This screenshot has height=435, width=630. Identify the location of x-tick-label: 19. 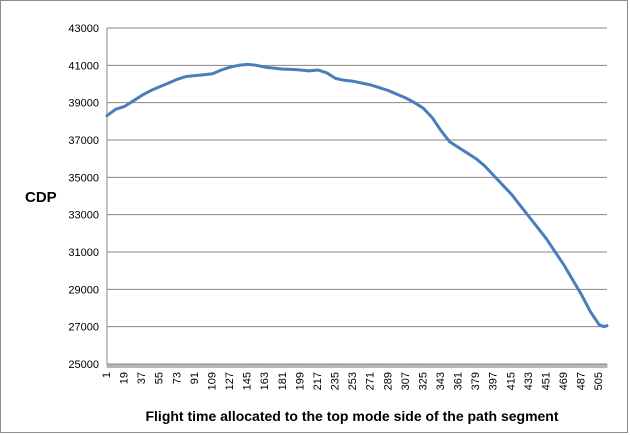
(125, 378).